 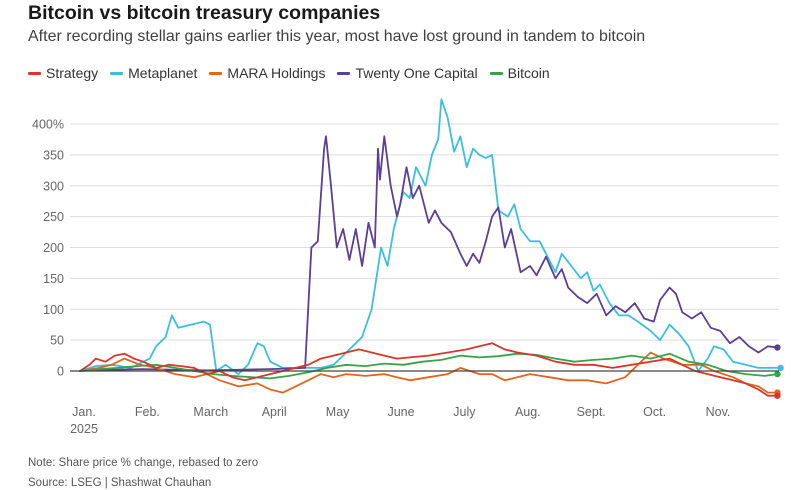 What do you see at coordinates (117, 73) in the screenshot?
I see `legend-swatch-metaplanet` at bounding box center [117, 73].